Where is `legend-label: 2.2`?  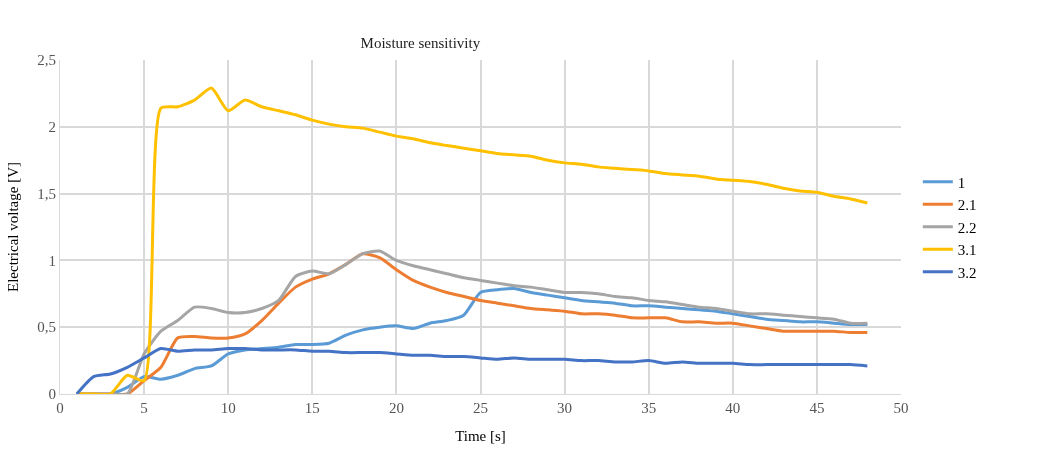 legend-label: 2.2 is located at coordinates (967, 227).